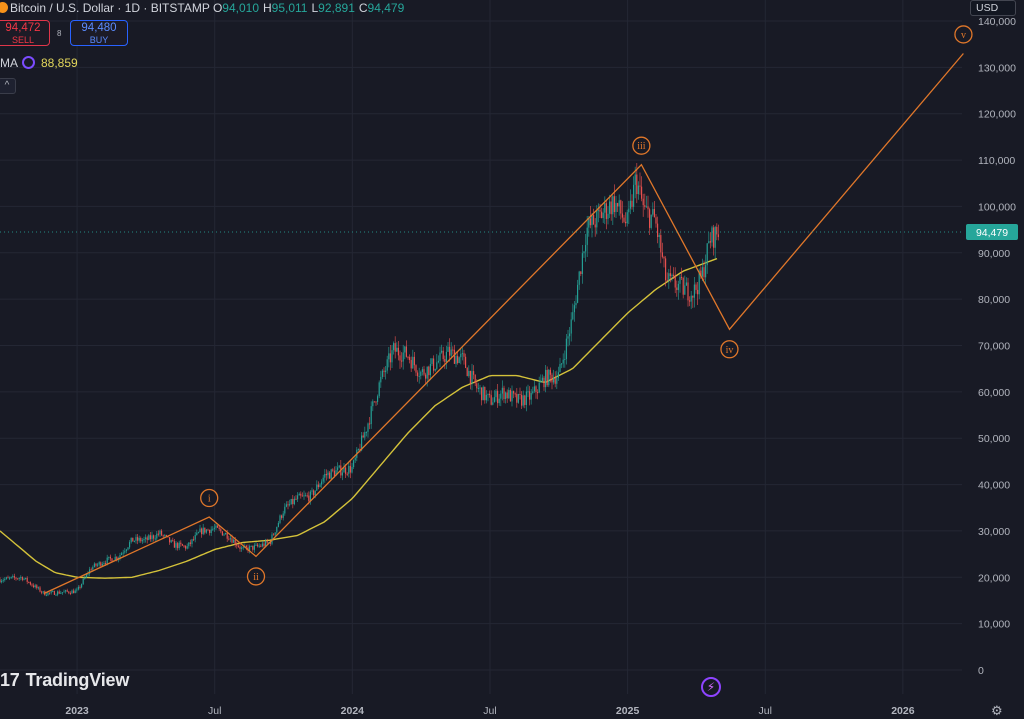  I want to click on buy-price: 94,480, so click(99, 28).